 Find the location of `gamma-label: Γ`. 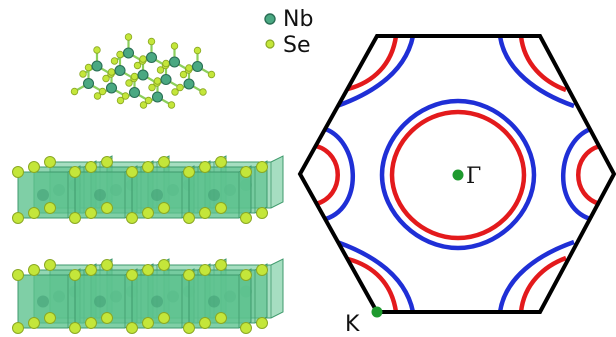

gamma-label: Γ is located at coordinates (473, 176).